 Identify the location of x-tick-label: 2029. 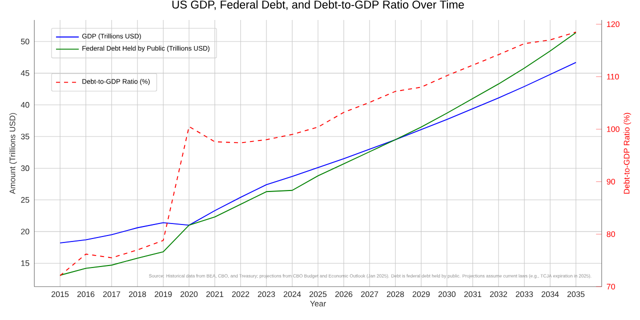
(421, 294).